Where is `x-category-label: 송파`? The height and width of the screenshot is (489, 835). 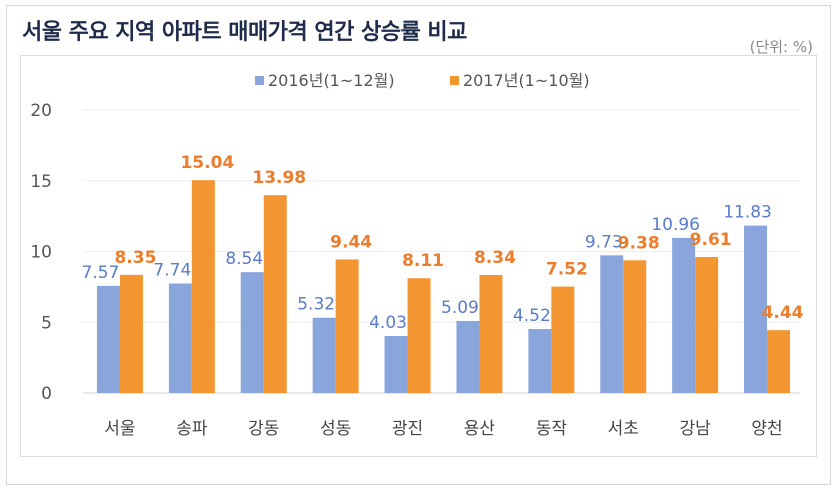 x-category-label: 송파 is located at coordinates (192, 429).